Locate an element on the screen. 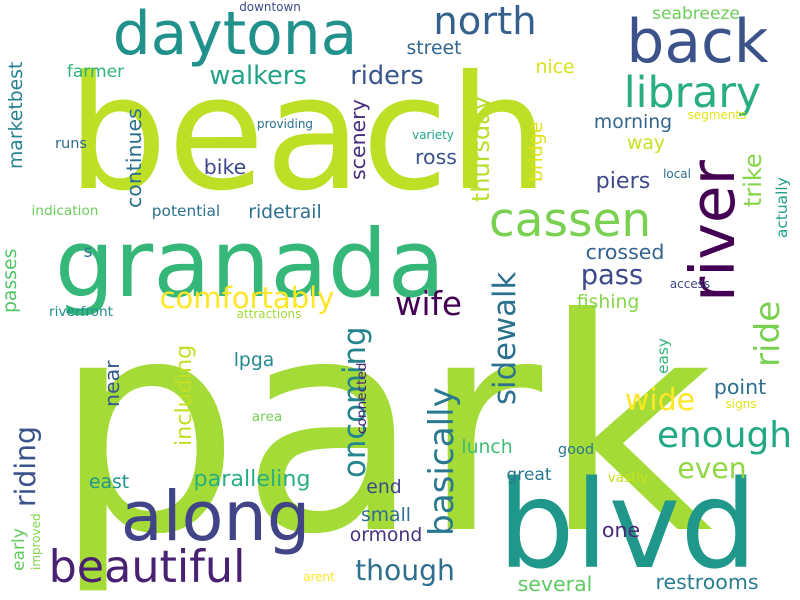  word-indication: indication is located at coordinates (65, 211).